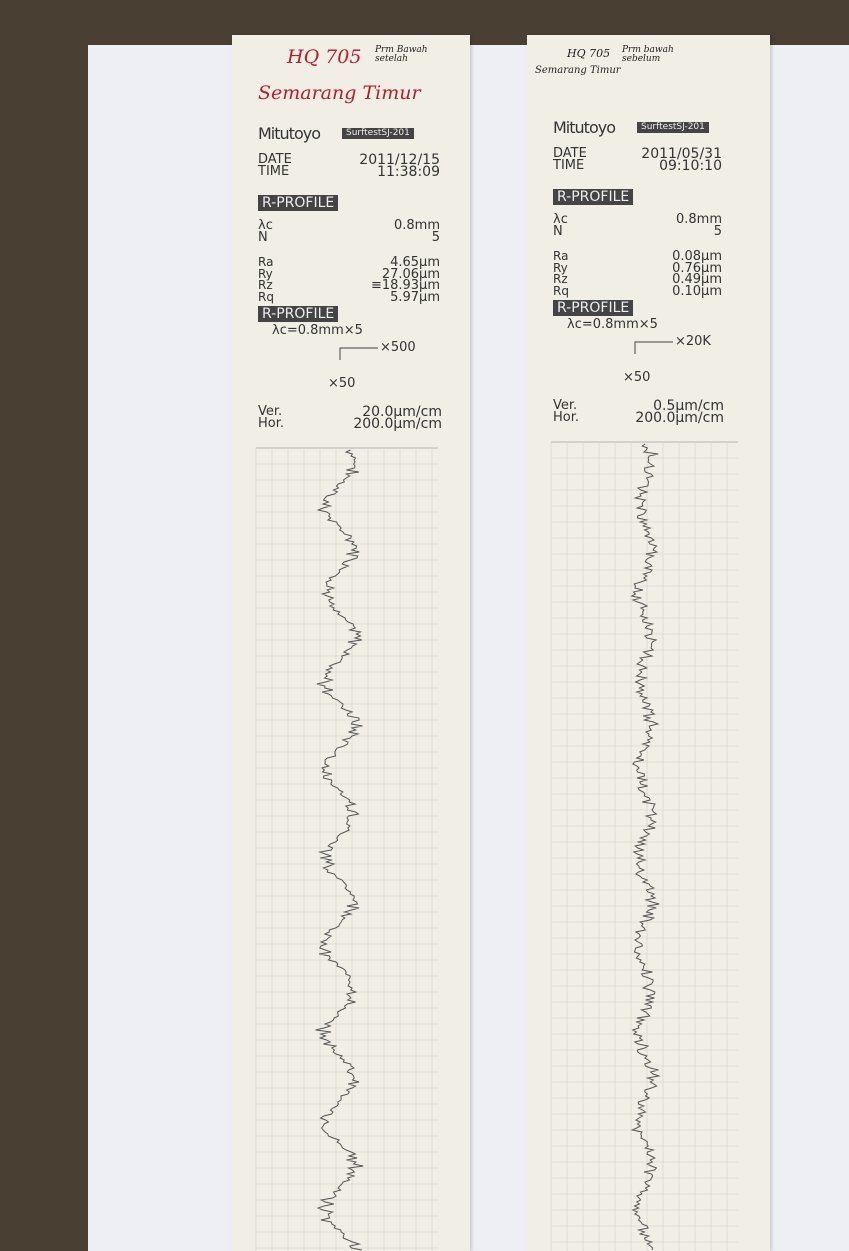 This screenshot has height=1251, width=849. Describe the element at coordinates (415, 297) in the screenshot. I see `param-value: 5.97μm` at that location.